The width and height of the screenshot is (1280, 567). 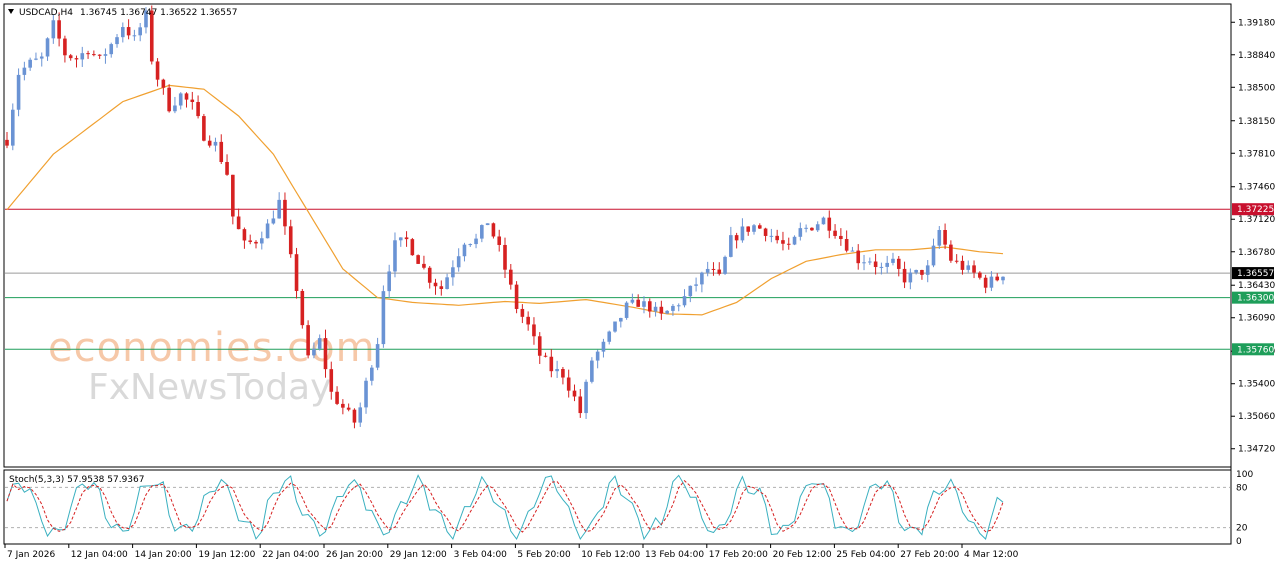 I want to click on price-tick-12: 1.35060, so click(x=1256, y=417).